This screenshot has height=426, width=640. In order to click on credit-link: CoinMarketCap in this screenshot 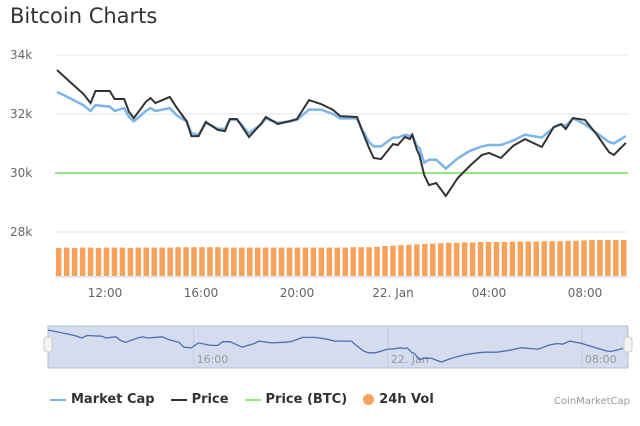, I will do `click(591, 401)`.